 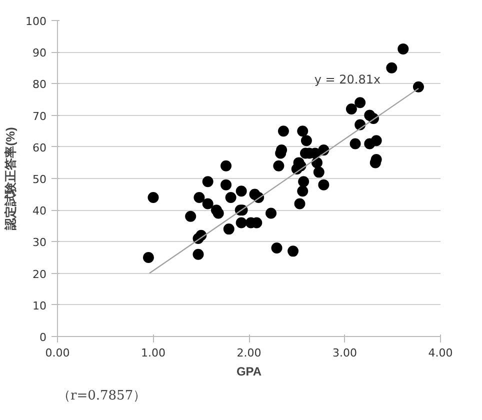 I want to click on y-tick-label: 60, so click(x=39, y=147).